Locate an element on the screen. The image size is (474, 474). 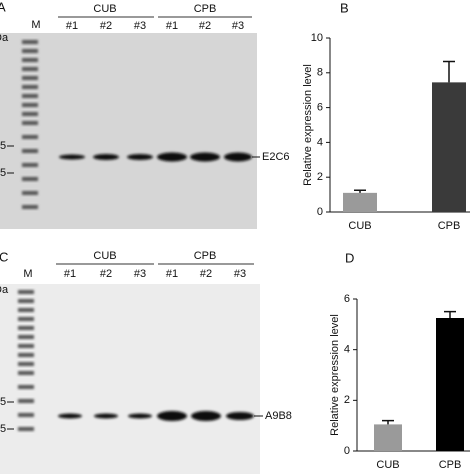
panel-label: A is located at coordinates (3, 7).